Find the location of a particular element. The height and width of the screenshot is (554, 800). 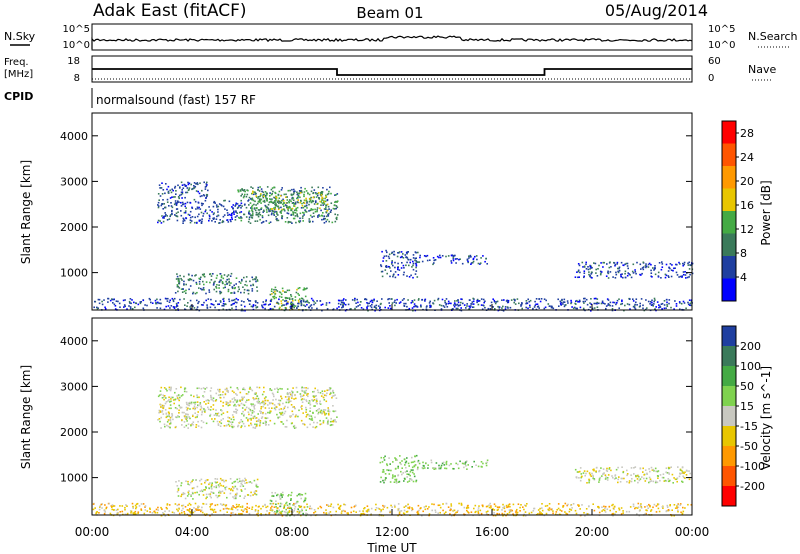

y-tick-label: 2000 is located at coordinates (74, 227).